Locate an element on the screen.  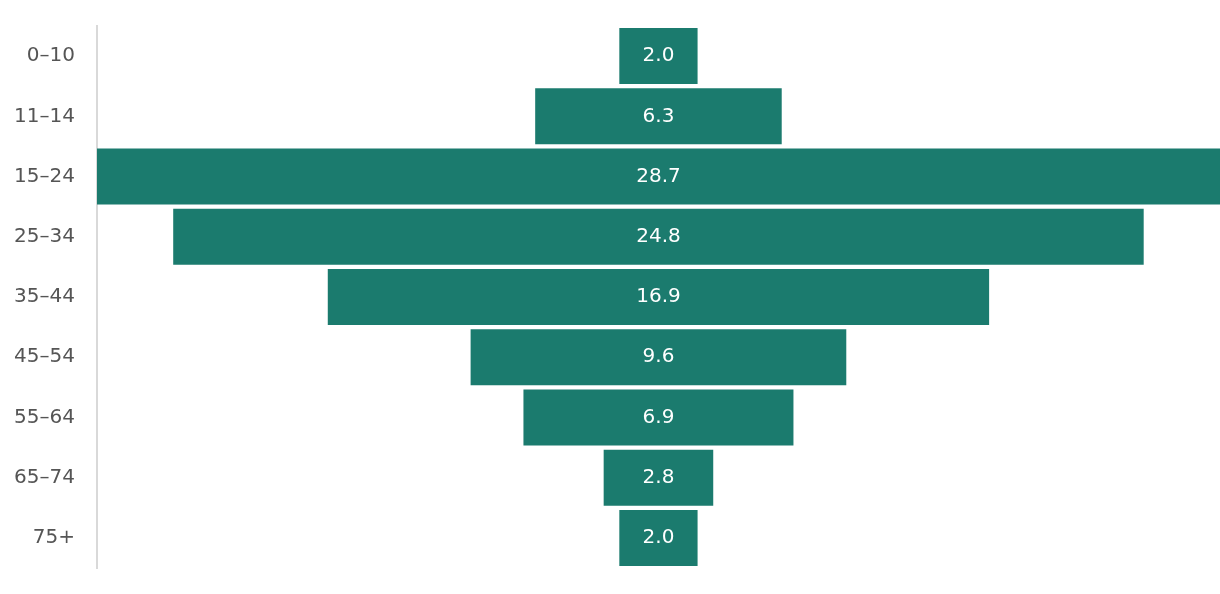
category-label: 25–34 is located at coordinates (44, 234).